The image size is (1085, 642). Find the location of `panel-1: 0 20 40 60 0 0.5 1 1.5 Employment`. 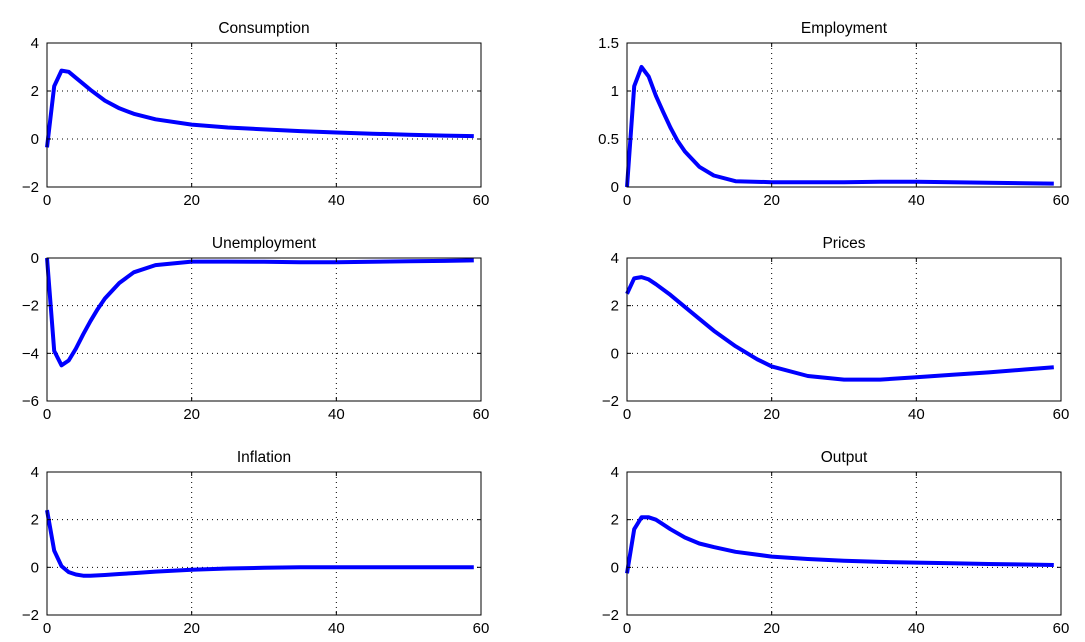

panel-1: 0 20 40 60 0 0.5 1 1.5 Employment is located at coordinates (833, 114).